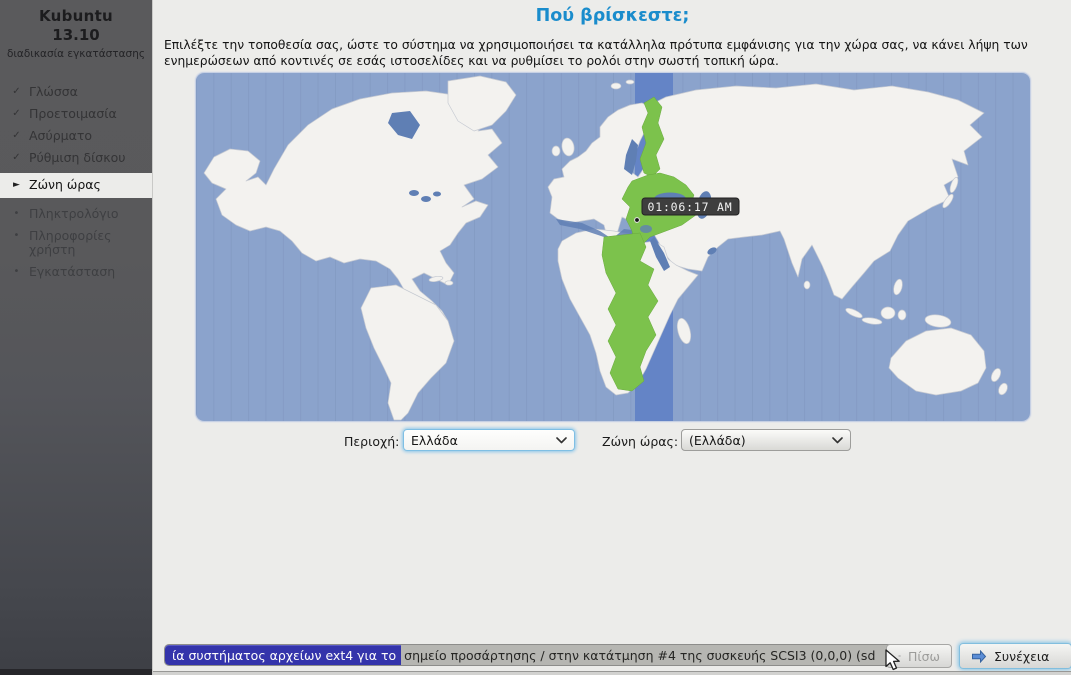  Describe the element at coordinates (372, 441) in the screenshot. I see `region-label: Περιοχή:` at that location.